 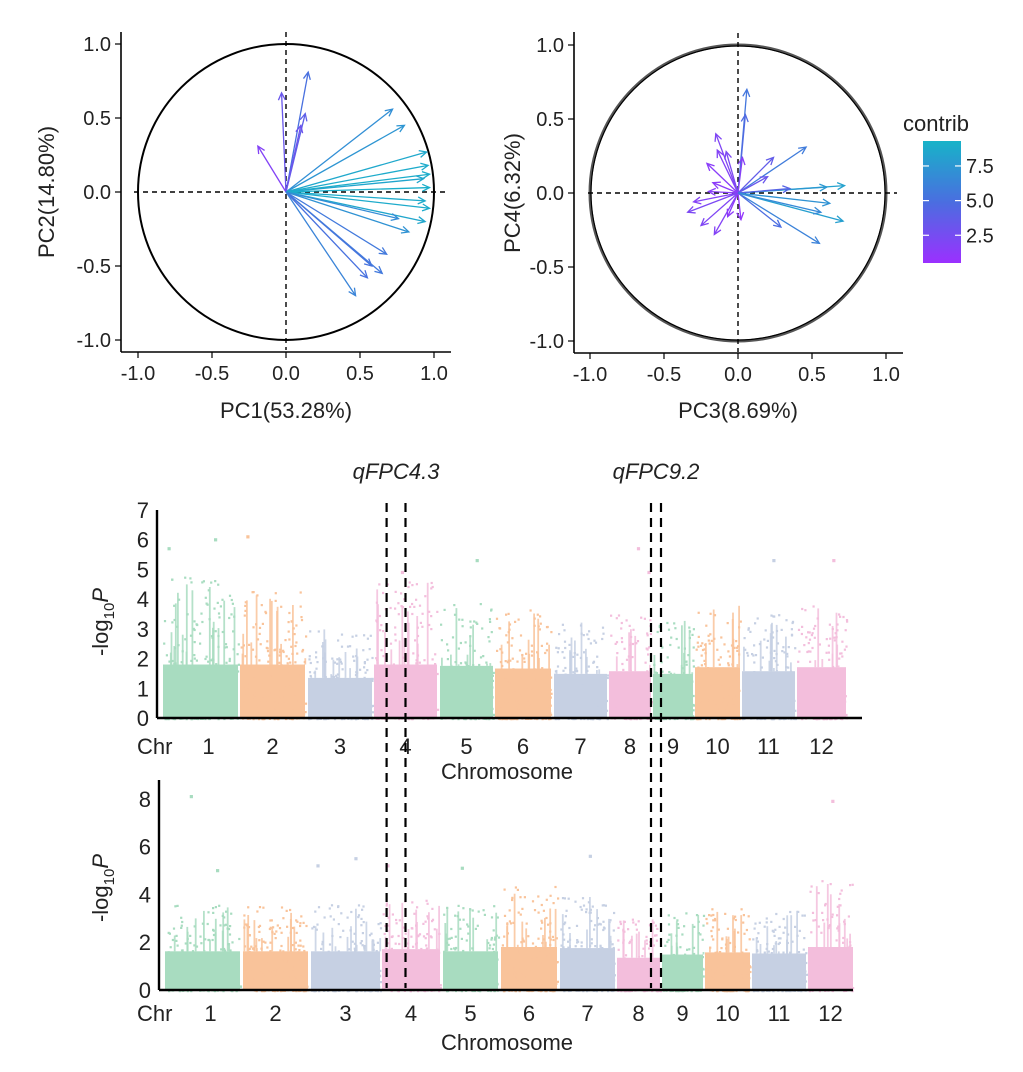 I want to click on mh1-chr-2-points, so click(x=274, y=656).